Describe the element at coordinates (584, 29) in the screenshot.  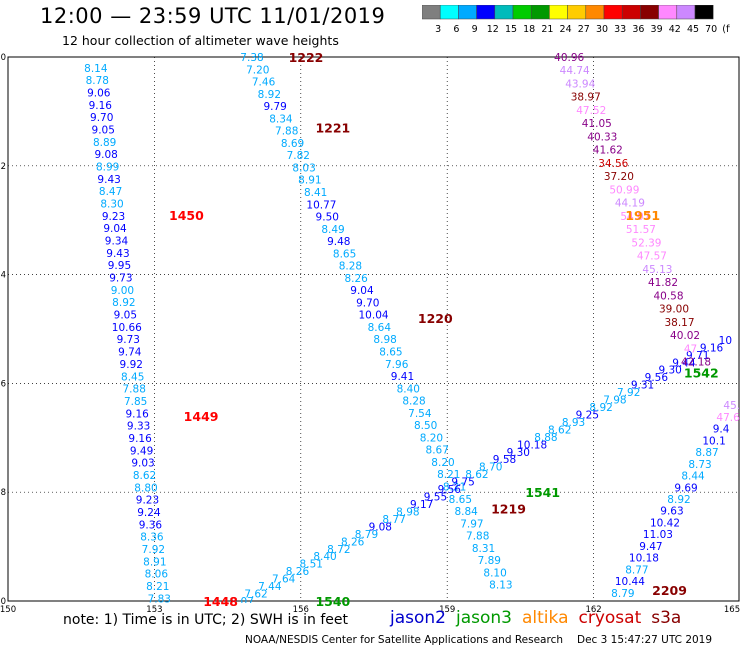
I see `color-scale-label: 27` at that location.